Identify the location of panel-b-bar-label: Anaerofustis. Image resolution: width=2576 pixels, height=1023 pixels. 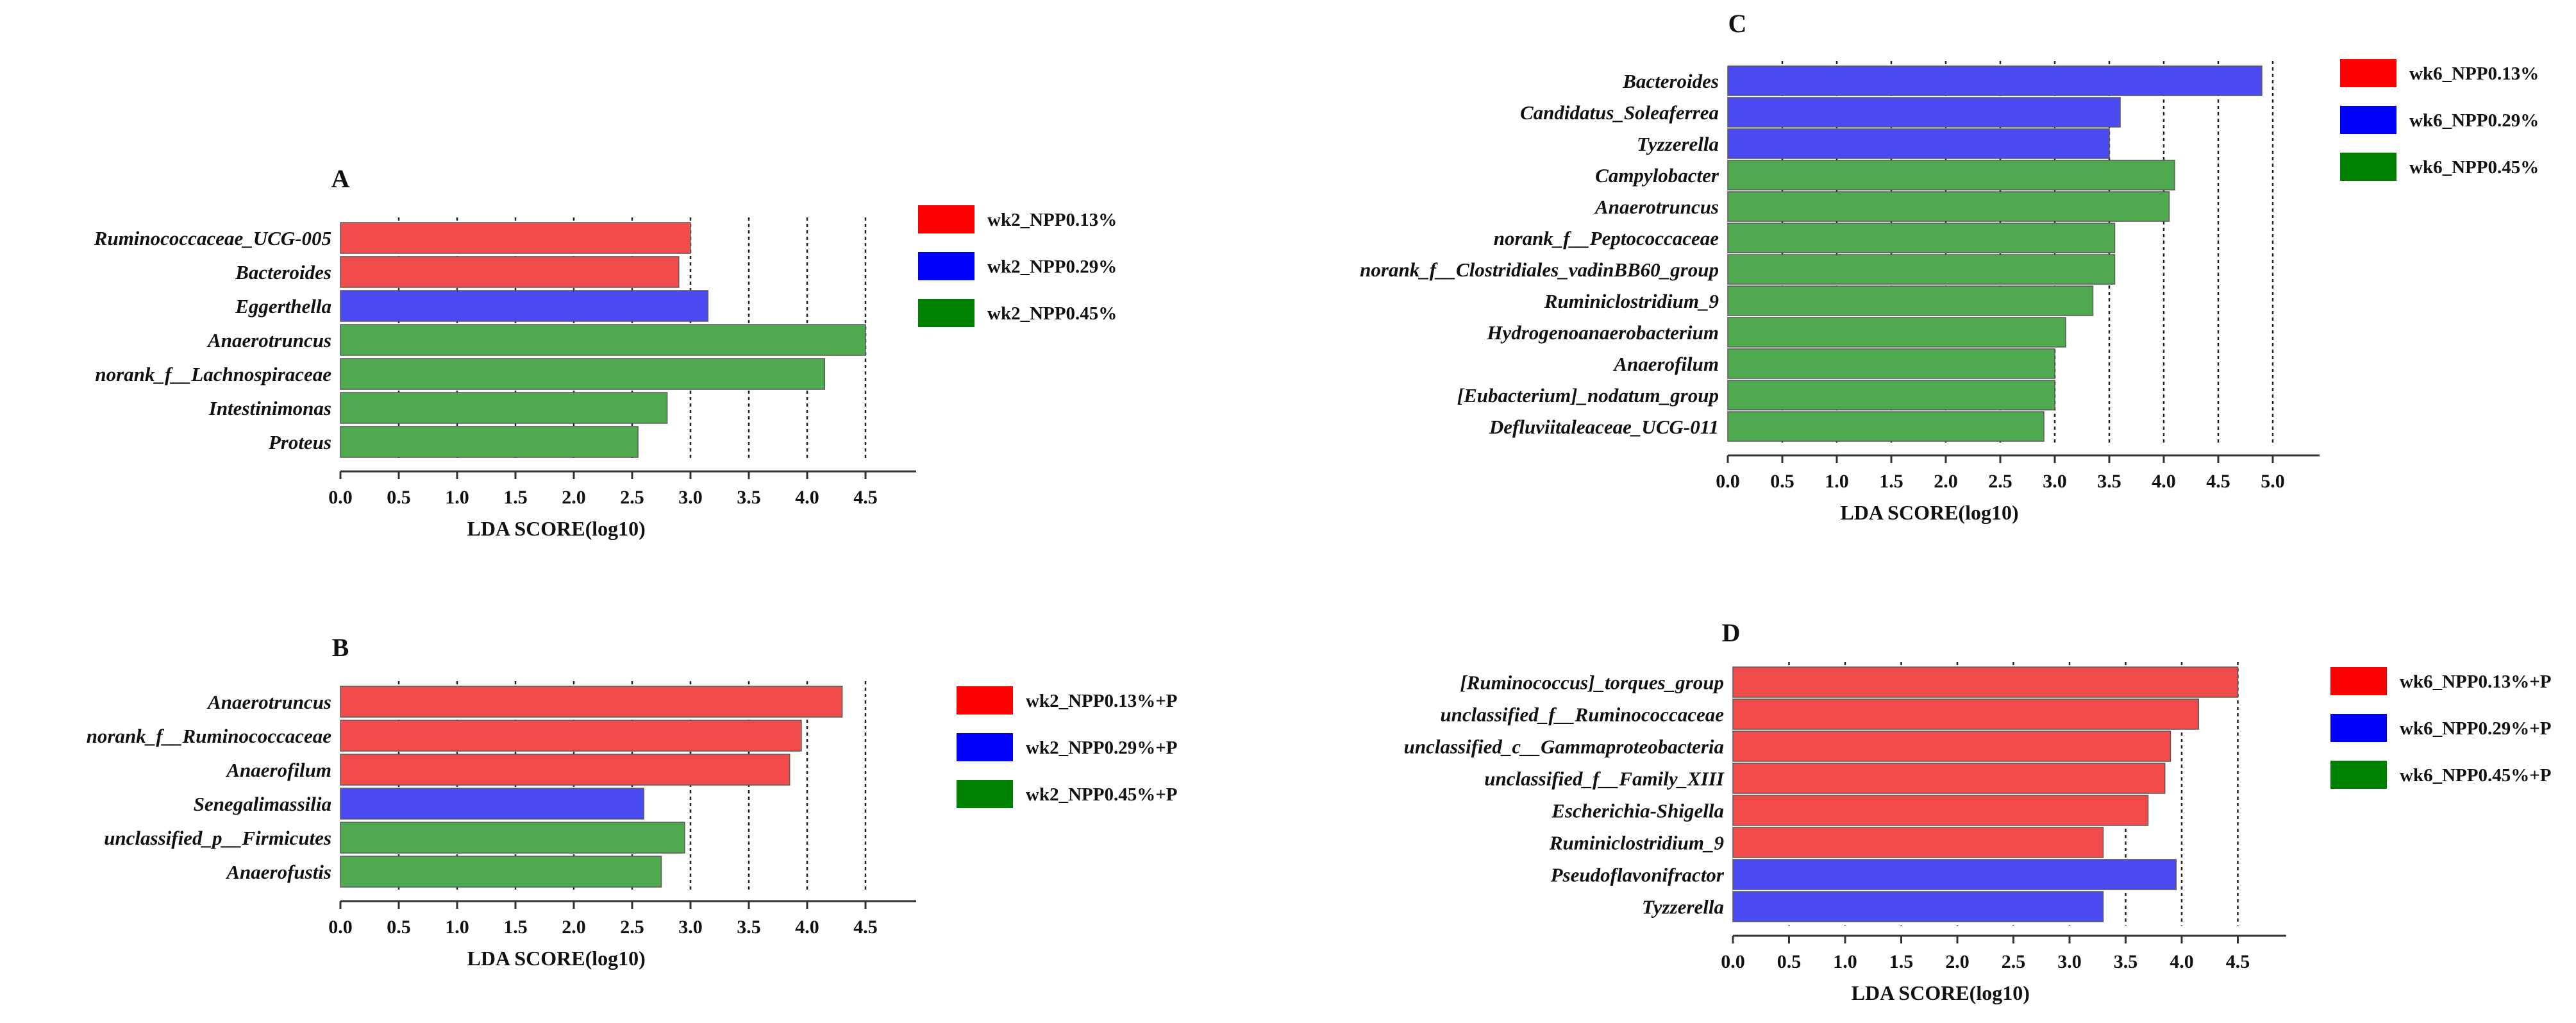
(278, 872).